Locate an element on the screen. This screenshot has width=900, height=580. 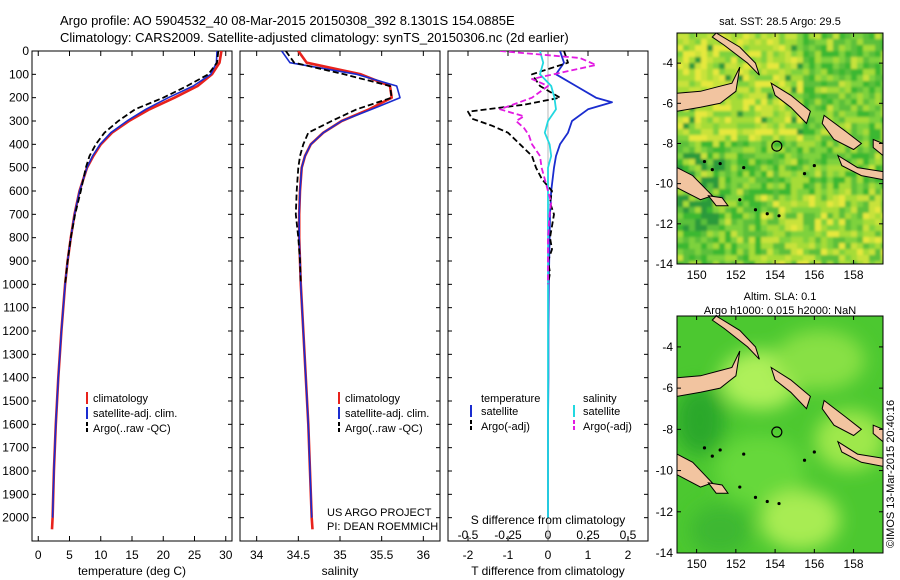
x-tick-label: 35.5 is located at coordinates (382, 555).